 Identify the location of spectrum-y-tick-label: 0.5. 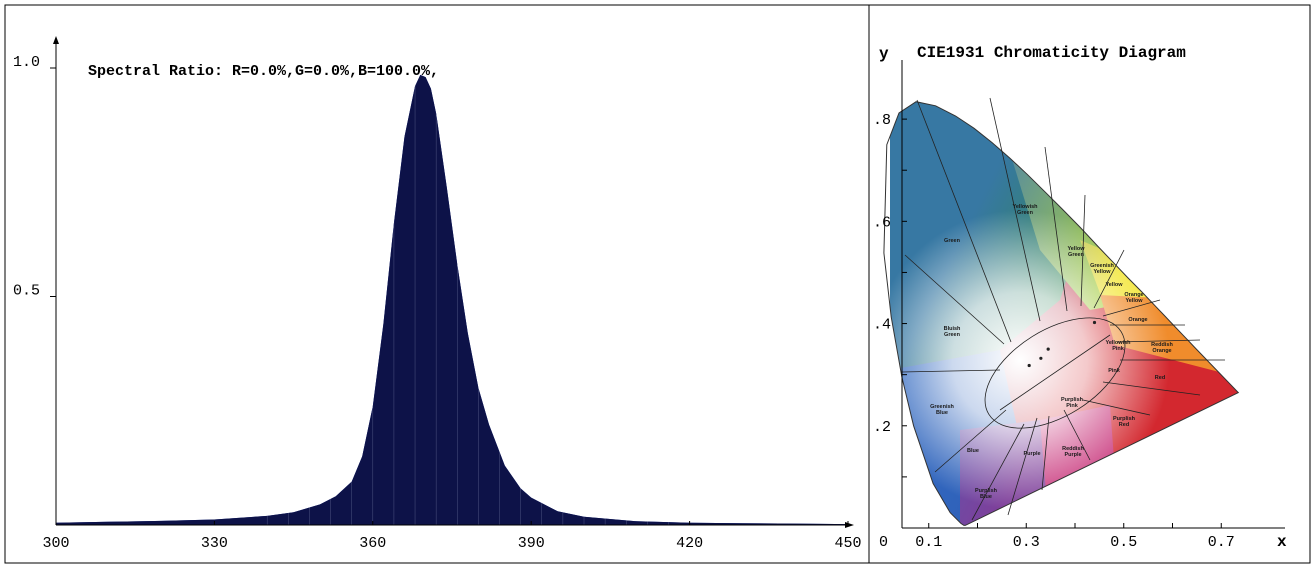
(26, 291).